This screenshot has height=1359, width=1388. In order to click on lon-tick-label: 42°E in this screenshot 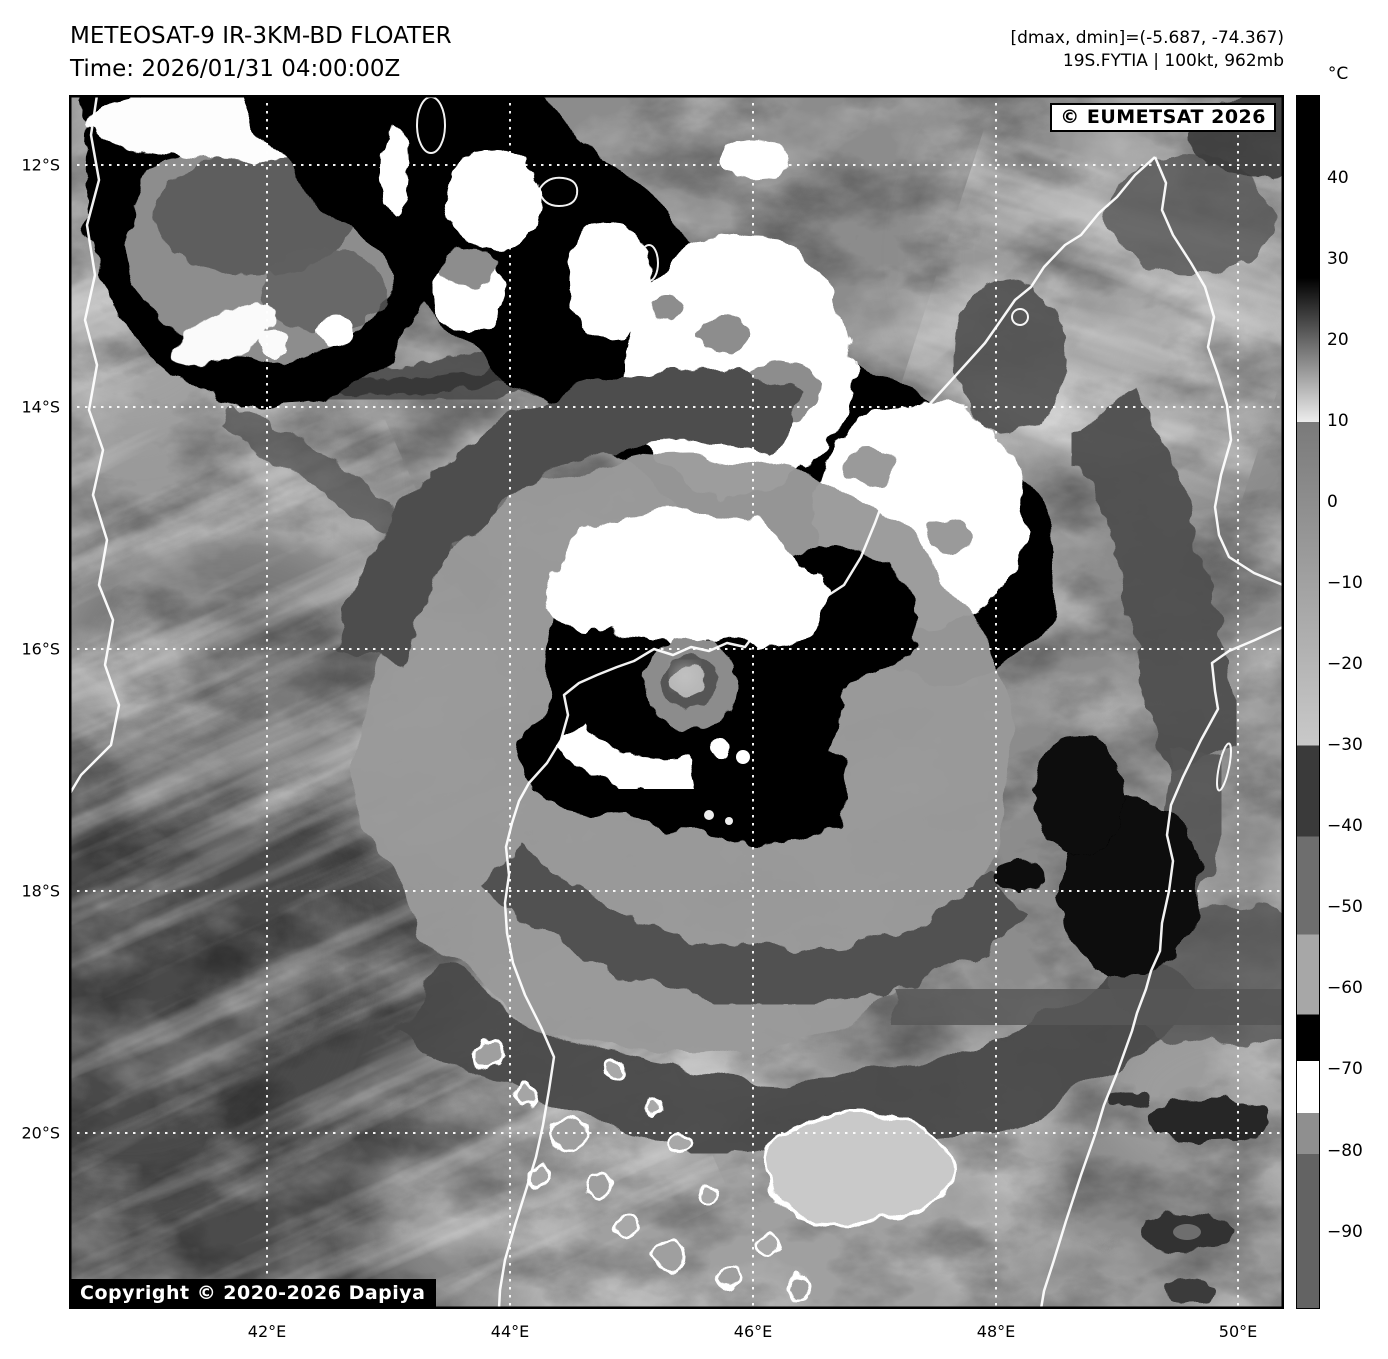, I will do `click(267, 1331)`.